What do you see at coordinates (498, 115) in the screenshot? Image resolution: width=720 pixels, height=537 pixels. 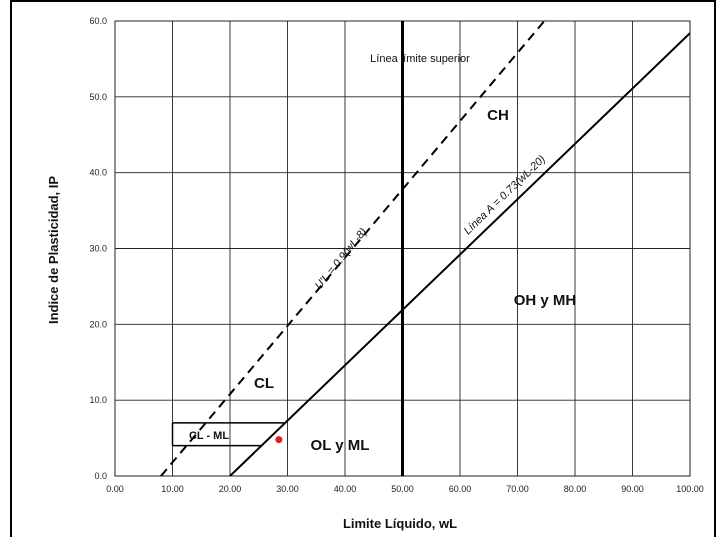 I see `ch-label: CH` at bounding box center [498, 115].